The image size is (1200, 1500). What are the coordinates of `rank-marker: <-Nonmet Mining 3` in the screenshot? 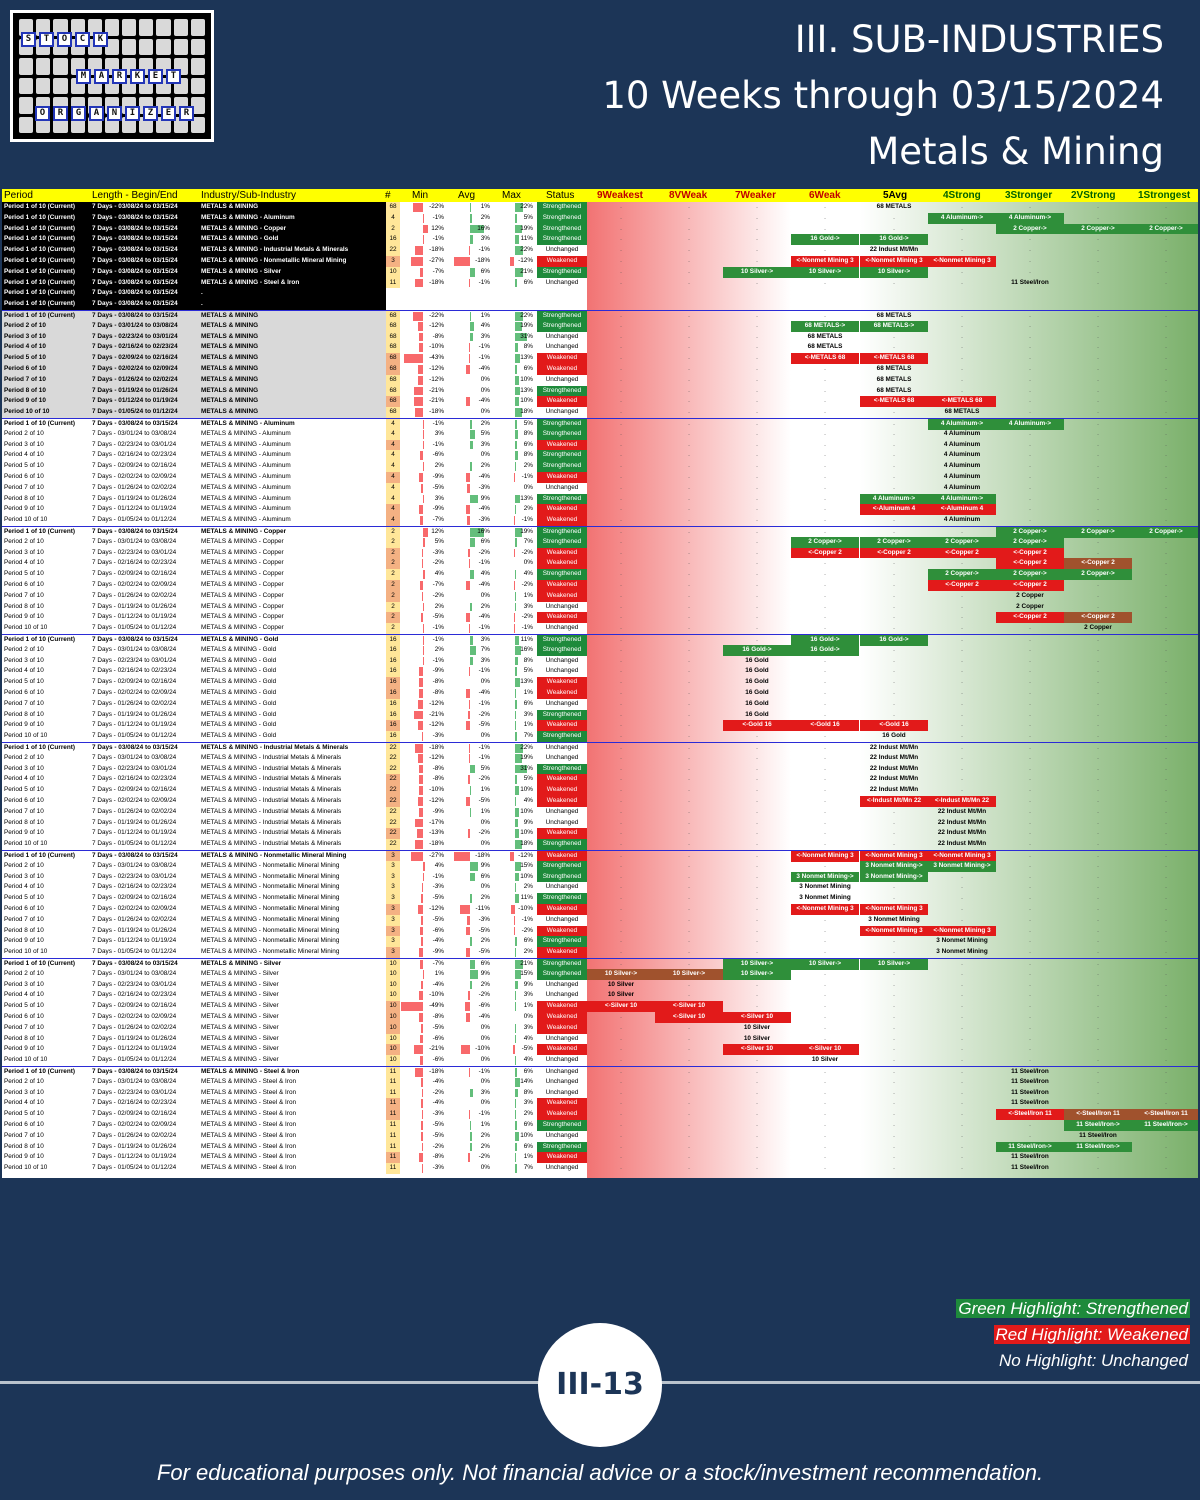 It's located at (962, 856).